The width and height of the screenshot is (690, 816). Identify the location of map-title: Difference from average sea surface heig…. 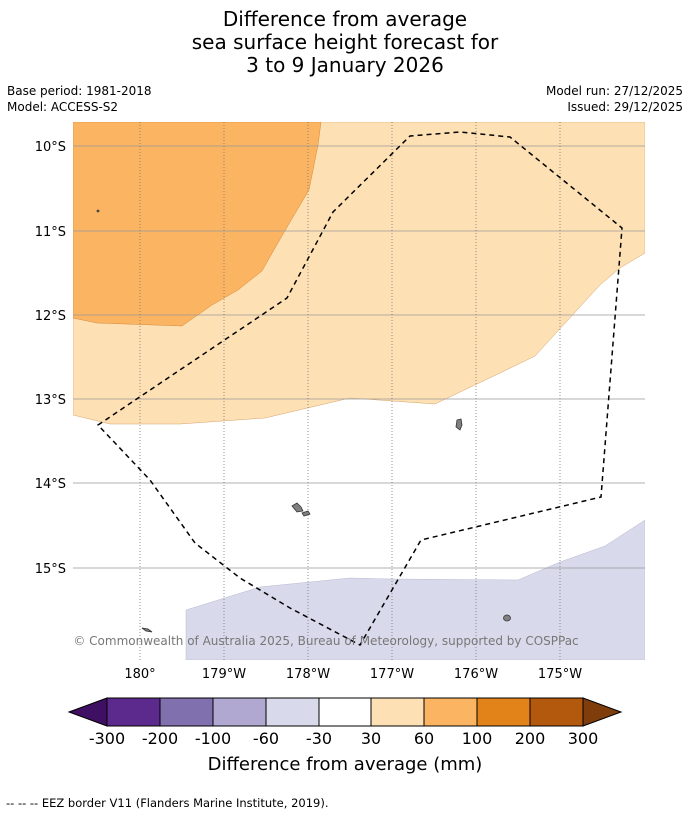
(345, 42).